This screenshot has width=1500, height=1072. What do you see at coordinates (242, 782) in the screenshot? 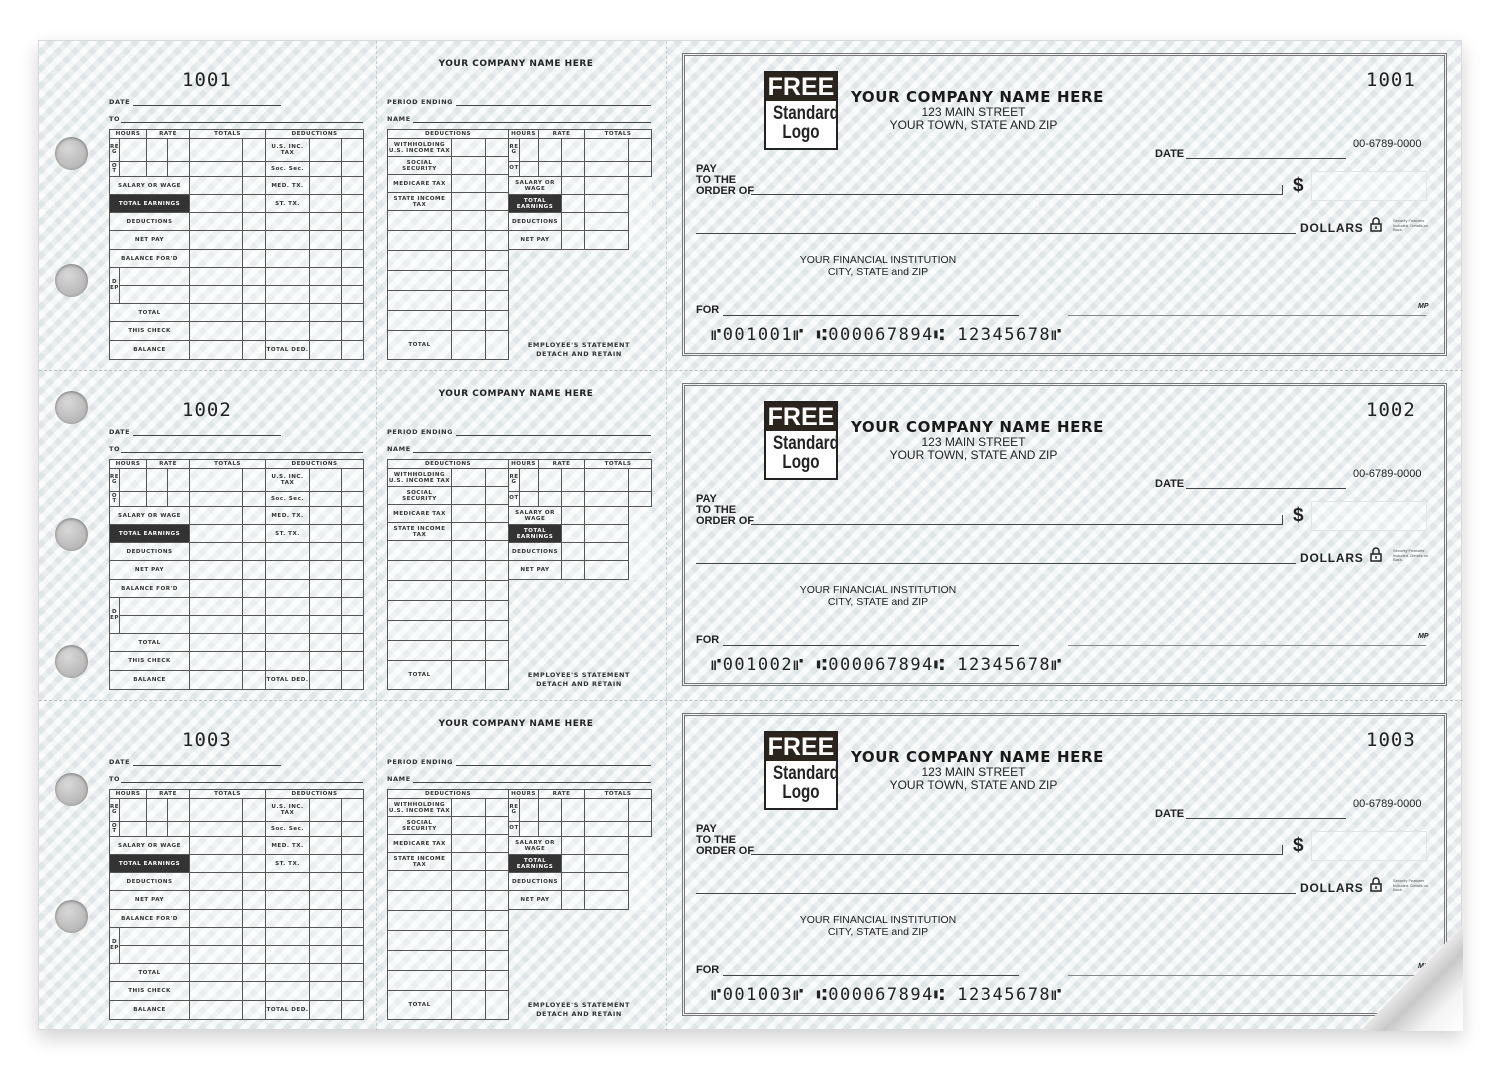
I see `stub-to-line` at bounding box center [242, 782].